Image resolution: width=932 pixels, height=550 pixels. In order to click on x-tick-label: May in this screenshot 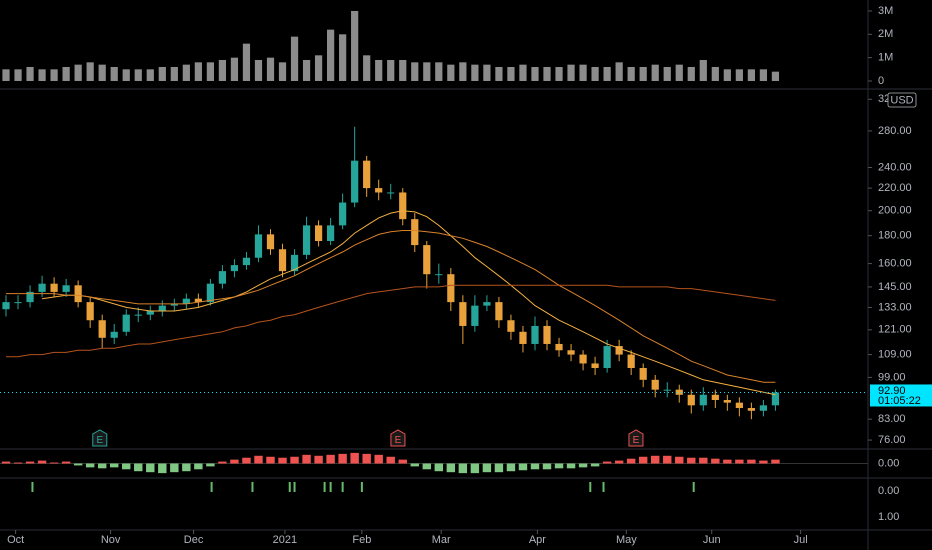, I will do `click(626, 540)`.